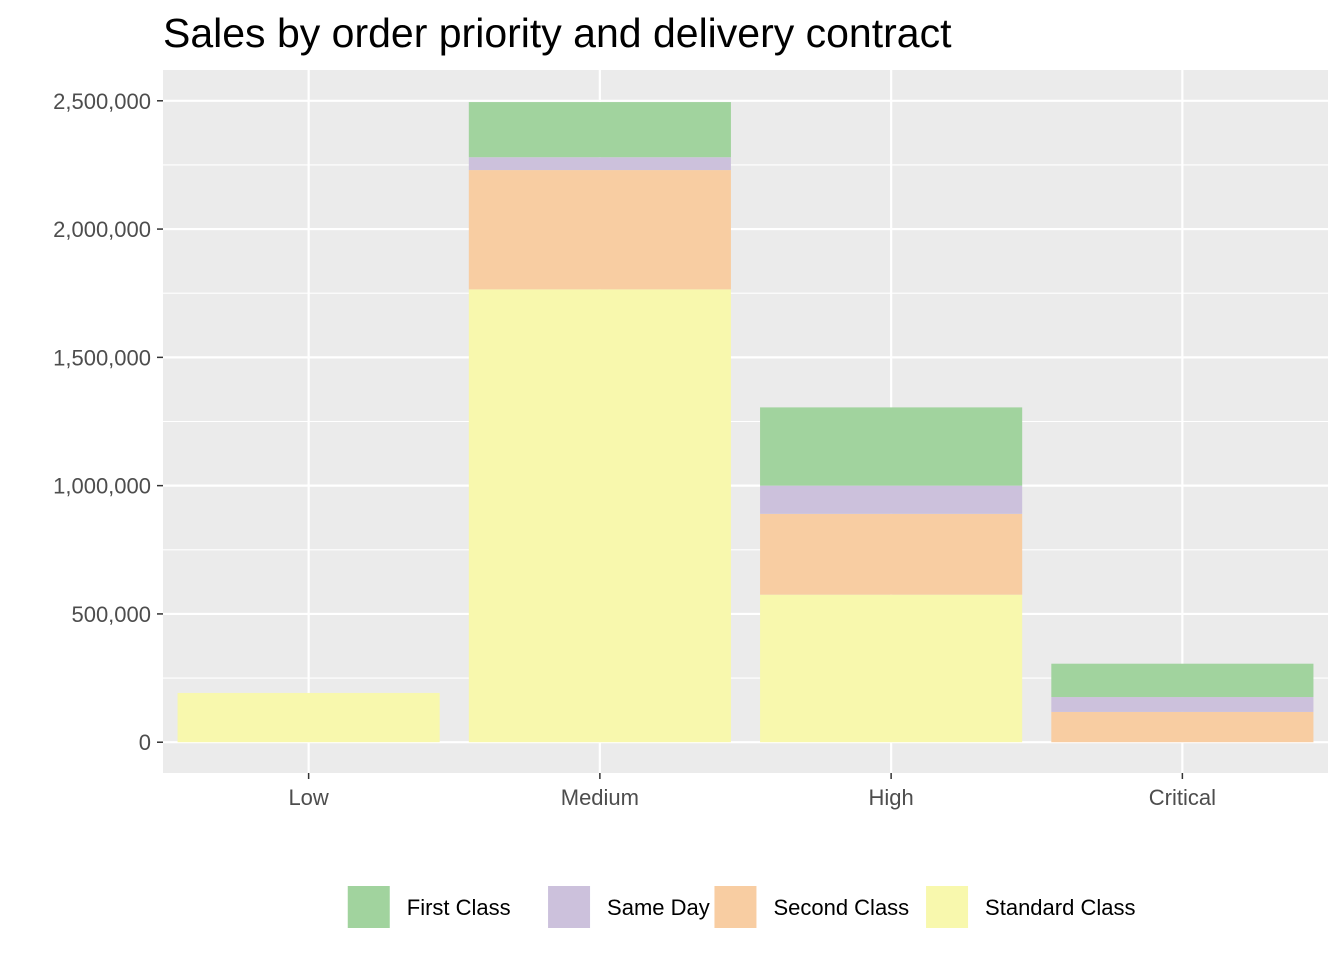  I want to click on legend-label: Same Day, so click(658, 907).